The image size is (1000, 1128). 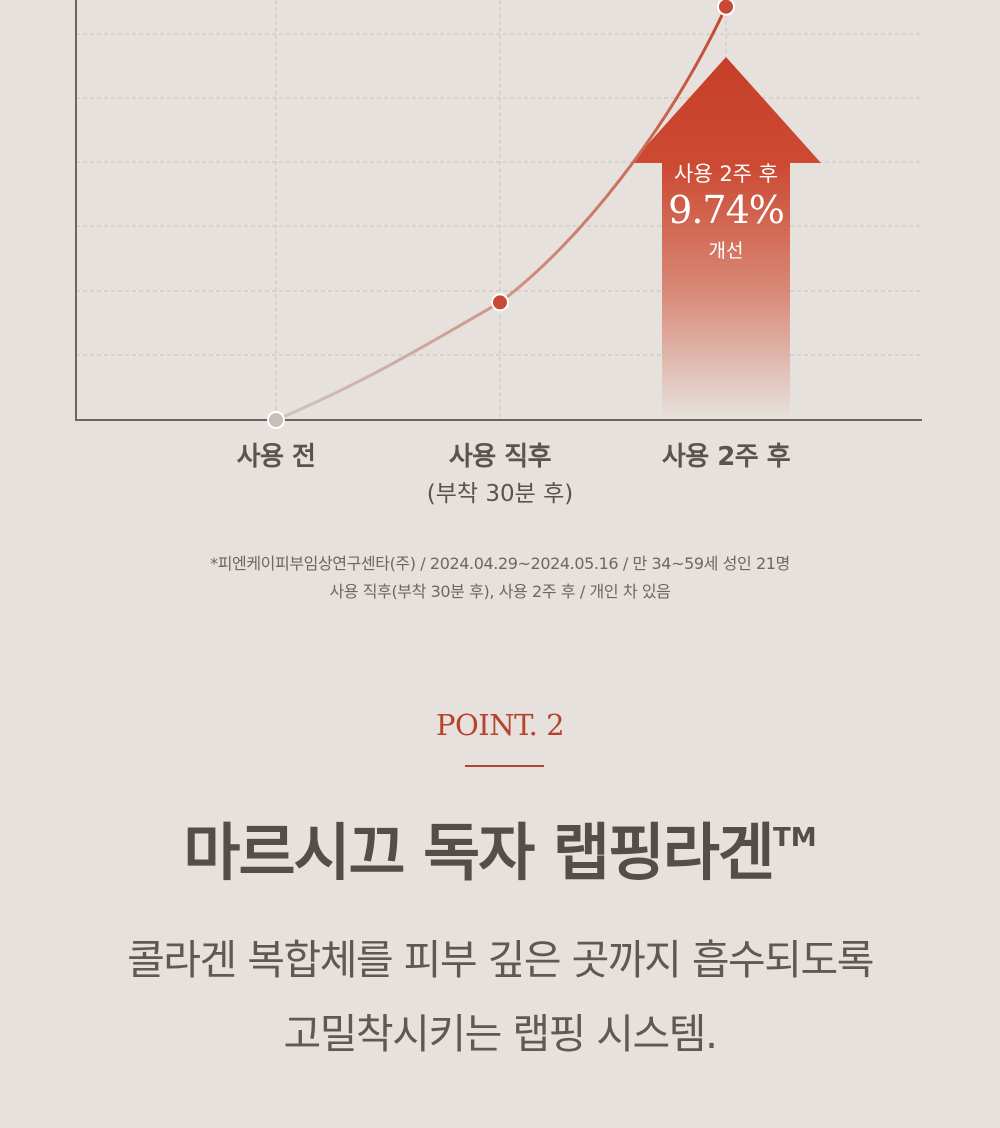 What do you see at coordinates (500, 591) in the screenshot?
I see `footnote-line: 사용 직후(부착 30분 후), 사용 2주 후 / 개인 차 있음` at bounding box center [500, 591].